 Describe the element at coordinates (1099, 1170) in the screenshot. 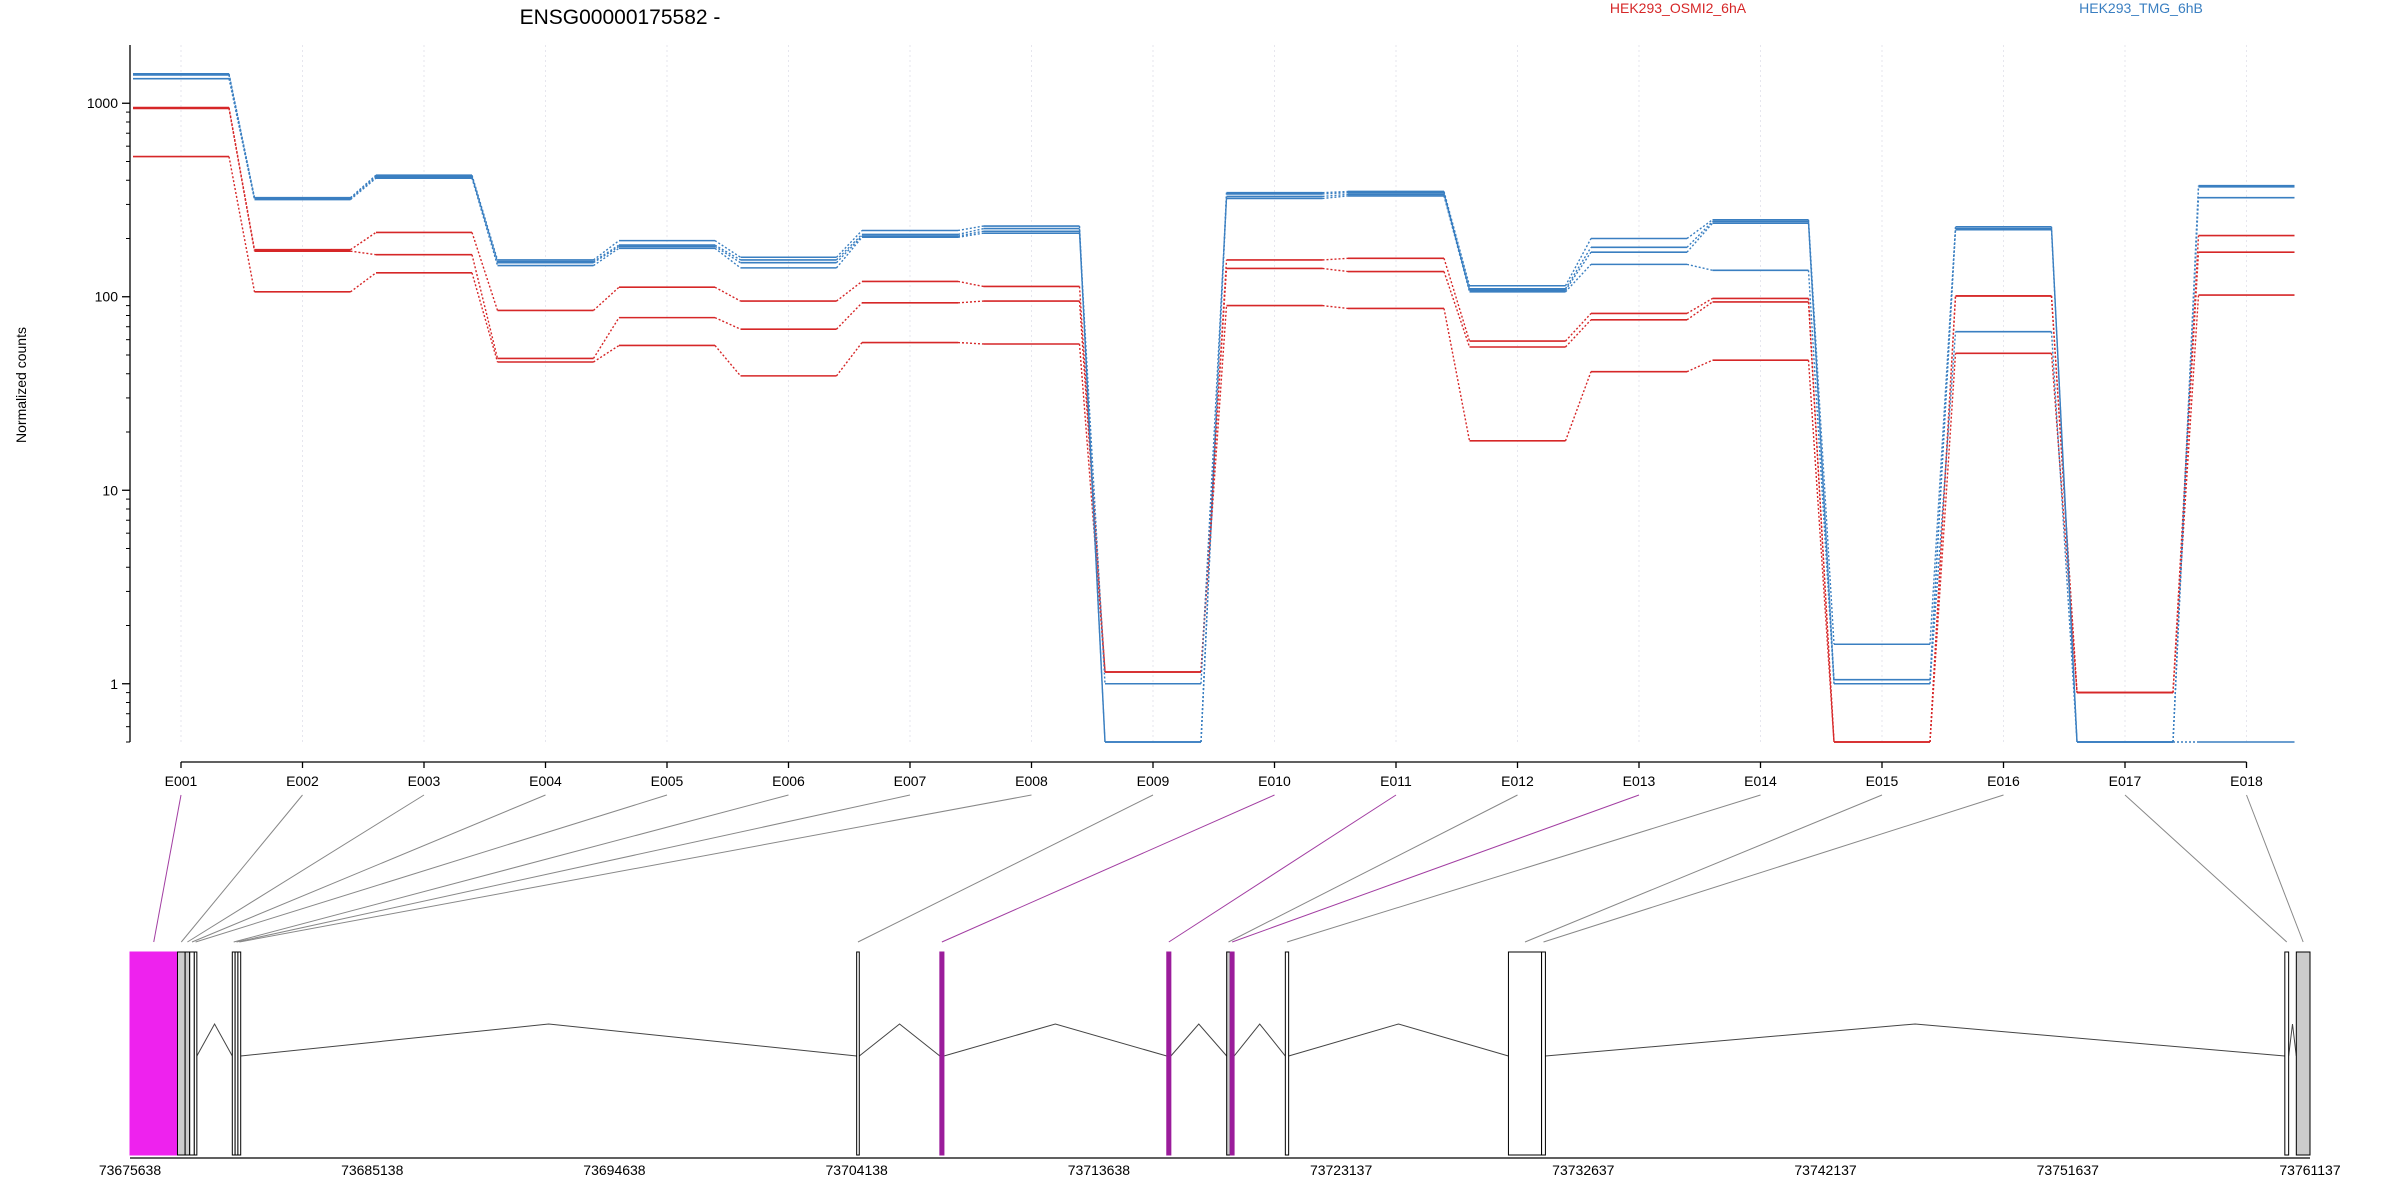

I see `gene-tick-label: 73713638` at that location.